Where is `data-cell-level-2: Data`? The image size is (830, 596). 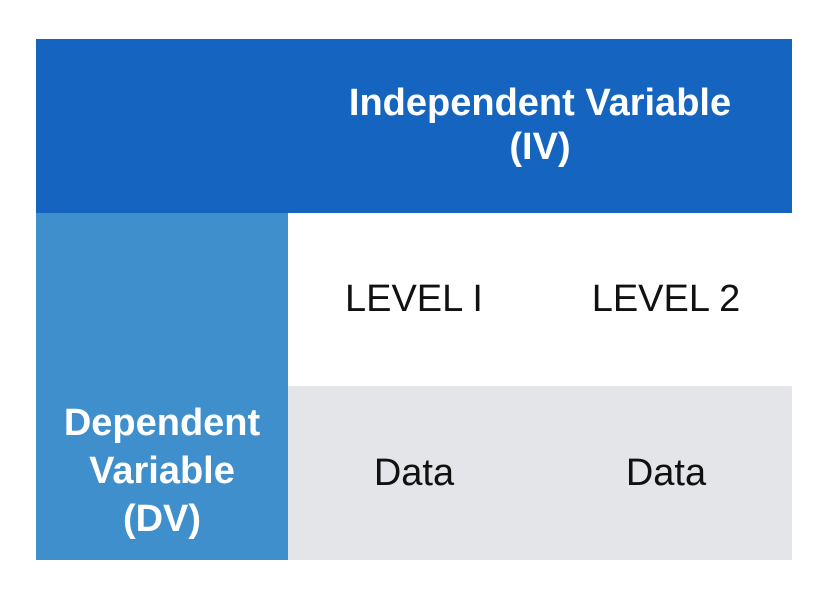
data-cell-level-2: Data is located at coordinates (666, 472).